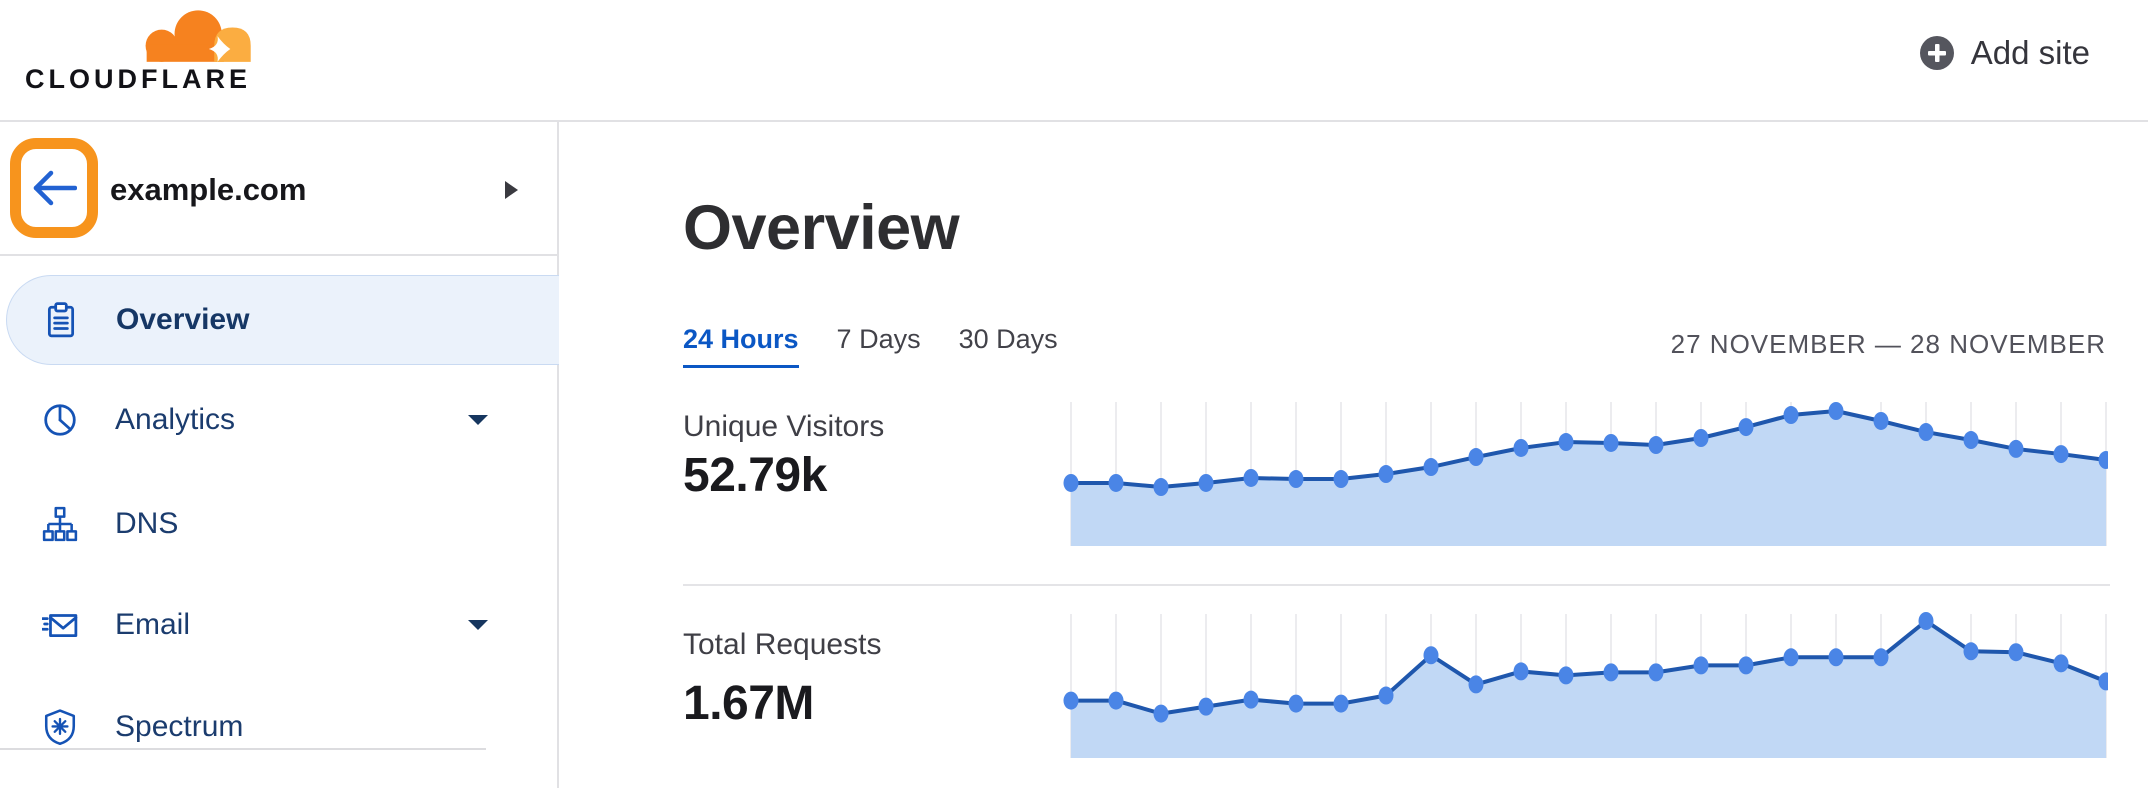 The height and width of the screenshot is (788, 2148). I want to click on unique-visitors-value: 52.79k, so click(755, 475).